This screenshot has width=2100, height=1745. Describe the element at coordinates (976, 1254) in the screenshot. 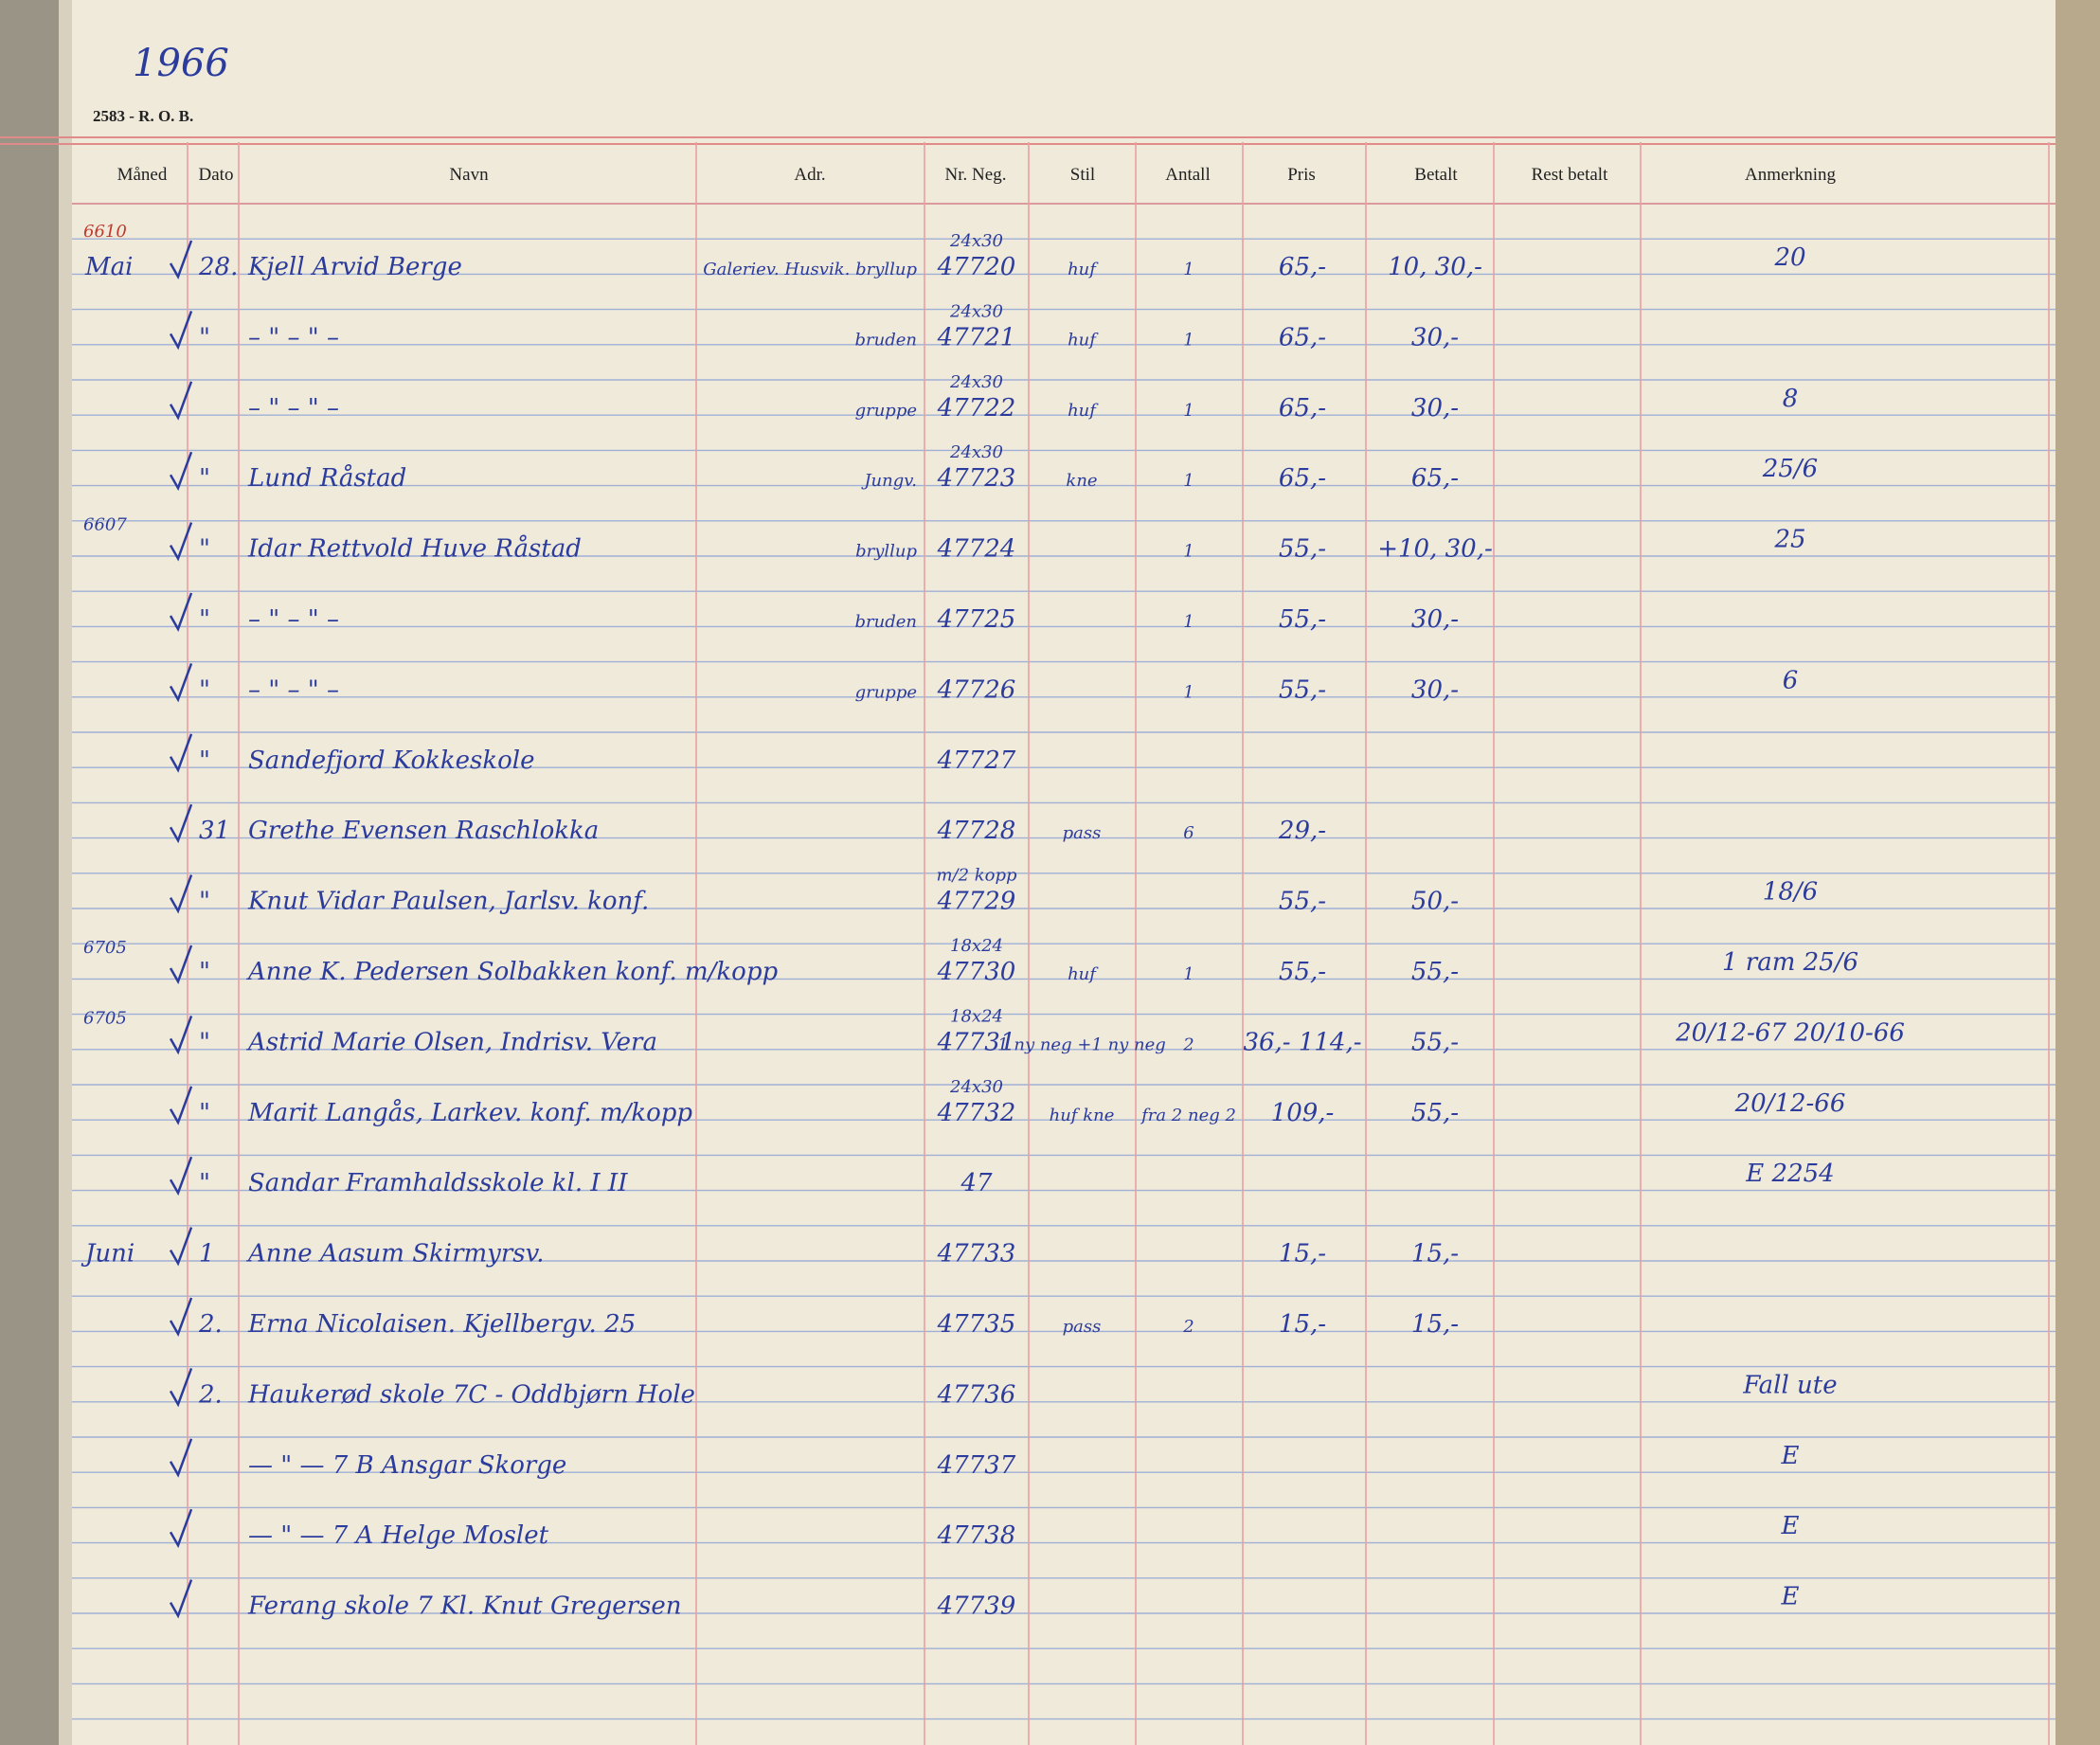

I see `entry-neg: 47733` at that location.